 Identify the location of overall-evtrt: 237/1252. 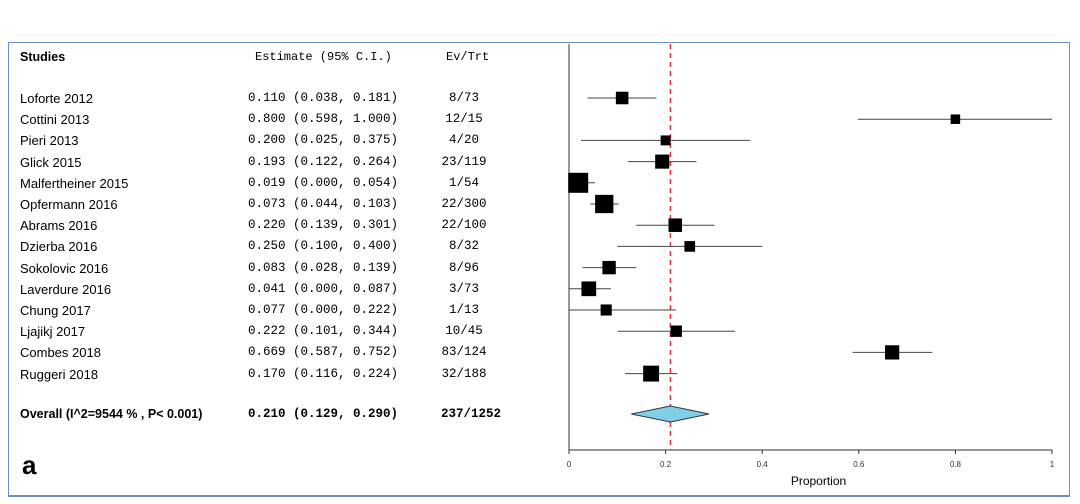
(470, 414).